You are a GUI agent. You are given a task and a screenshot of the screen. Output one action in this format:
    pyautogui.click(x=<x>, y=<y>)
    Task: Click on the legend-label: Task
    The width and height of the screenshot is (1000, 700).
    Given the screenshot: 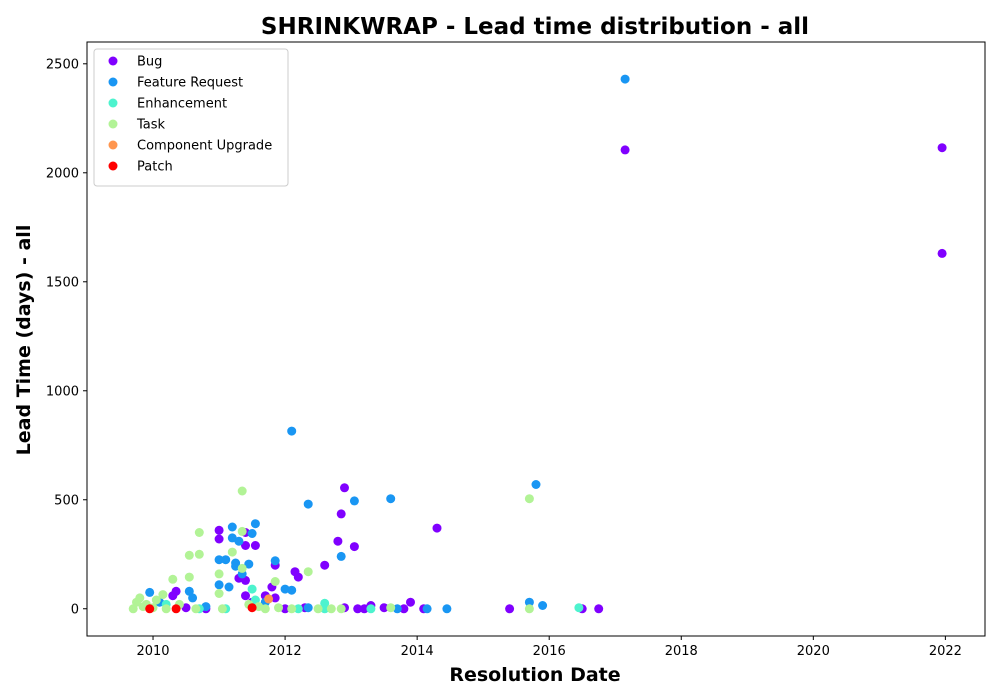 What is the action you would take?
    pyautogui.click(x=151, y=125)
    